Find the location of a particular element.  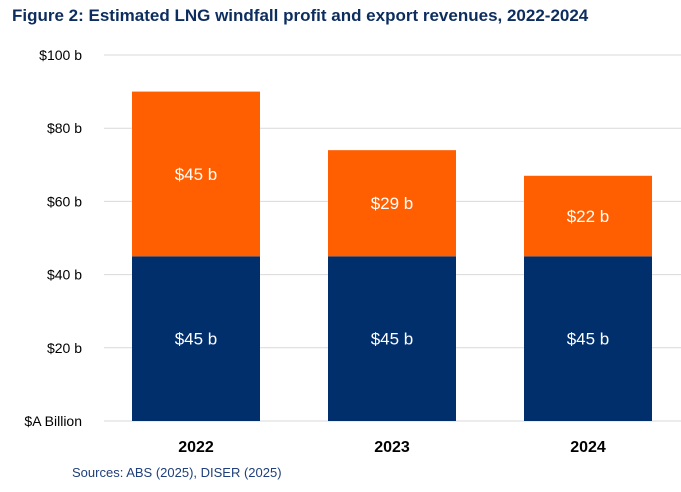

y-tick-label: $40 b is located at coordinates (64, 275).